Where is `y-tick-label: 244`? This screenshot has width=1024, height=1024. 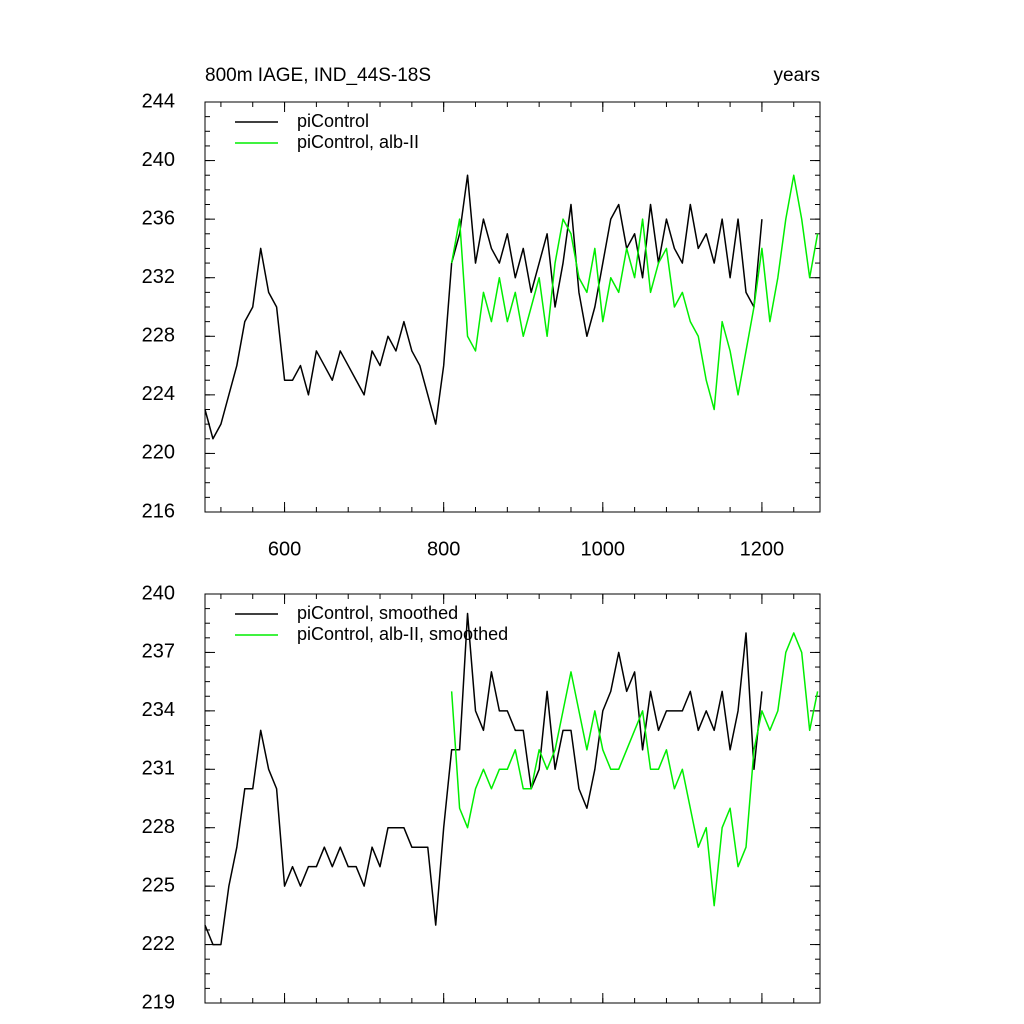 y-tick-label: 244 is located at coordinates (158, 101).